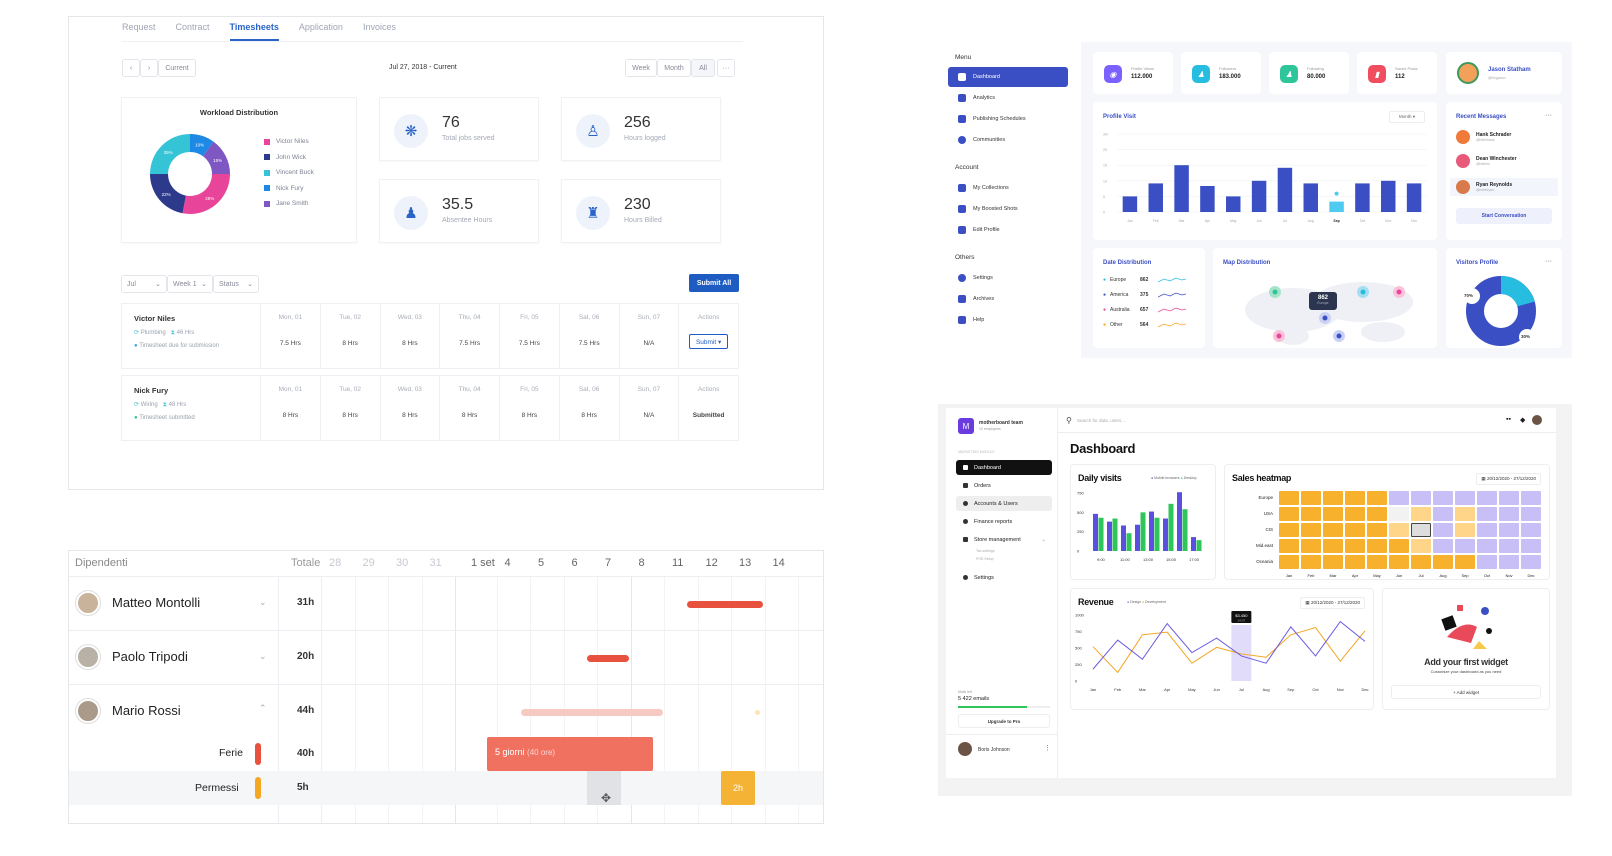  Describe the element at coordinates (446, 711) in the screenshot. I see `gantt-row: Mario Rossi ⌃ 44h` at that location.